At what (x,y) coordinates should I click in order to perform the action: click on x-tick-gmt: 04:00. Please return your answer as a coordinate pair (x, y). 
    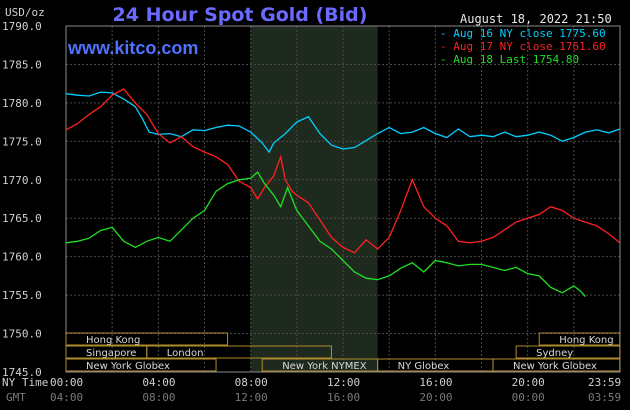
    Looking at the image, I should click on (66, 397).